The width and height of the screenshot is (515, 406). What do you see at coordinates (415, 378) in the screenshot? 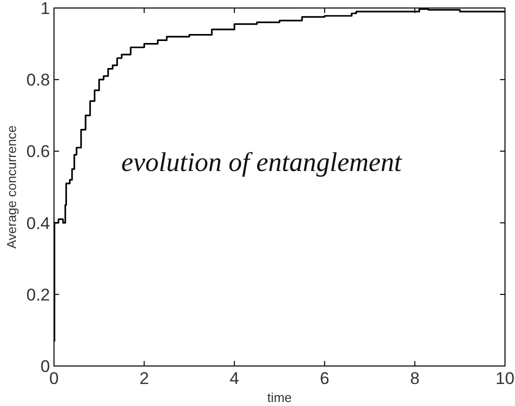
I see `x-tick-label: 8` at bounding box center [415, 378].